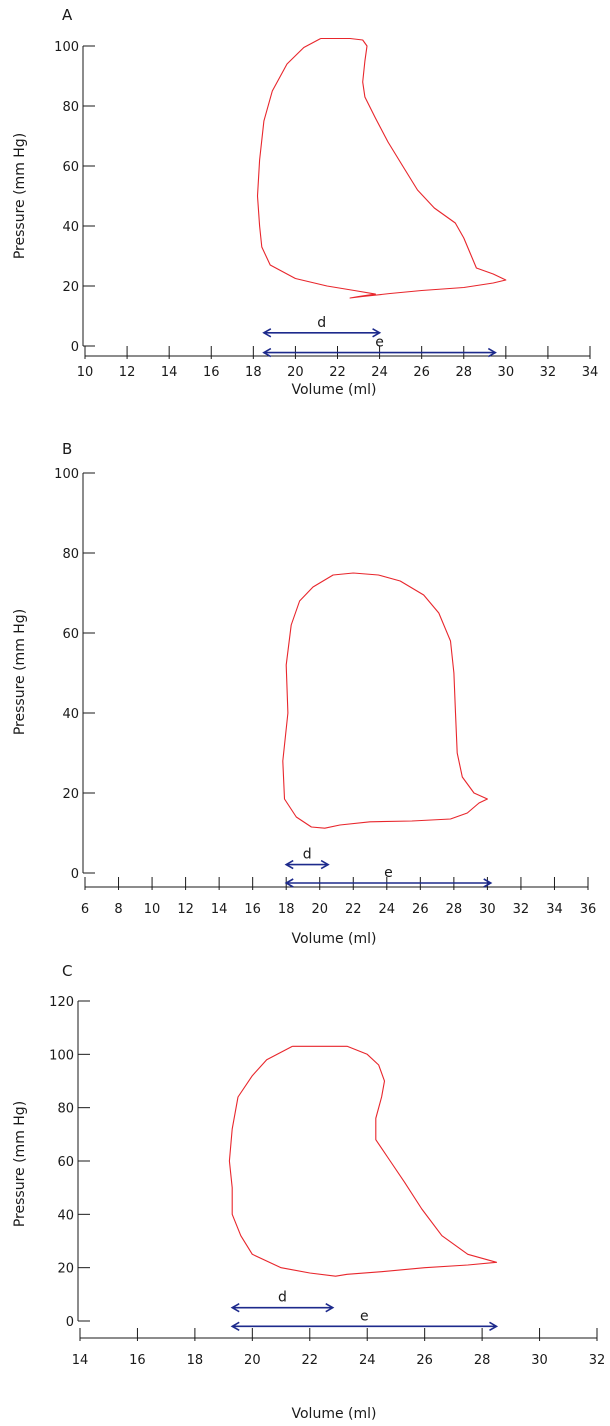 The height and width of the screenshot is (1426, 610). I want to click on y-tick-label: 120, so click(61, 1002).